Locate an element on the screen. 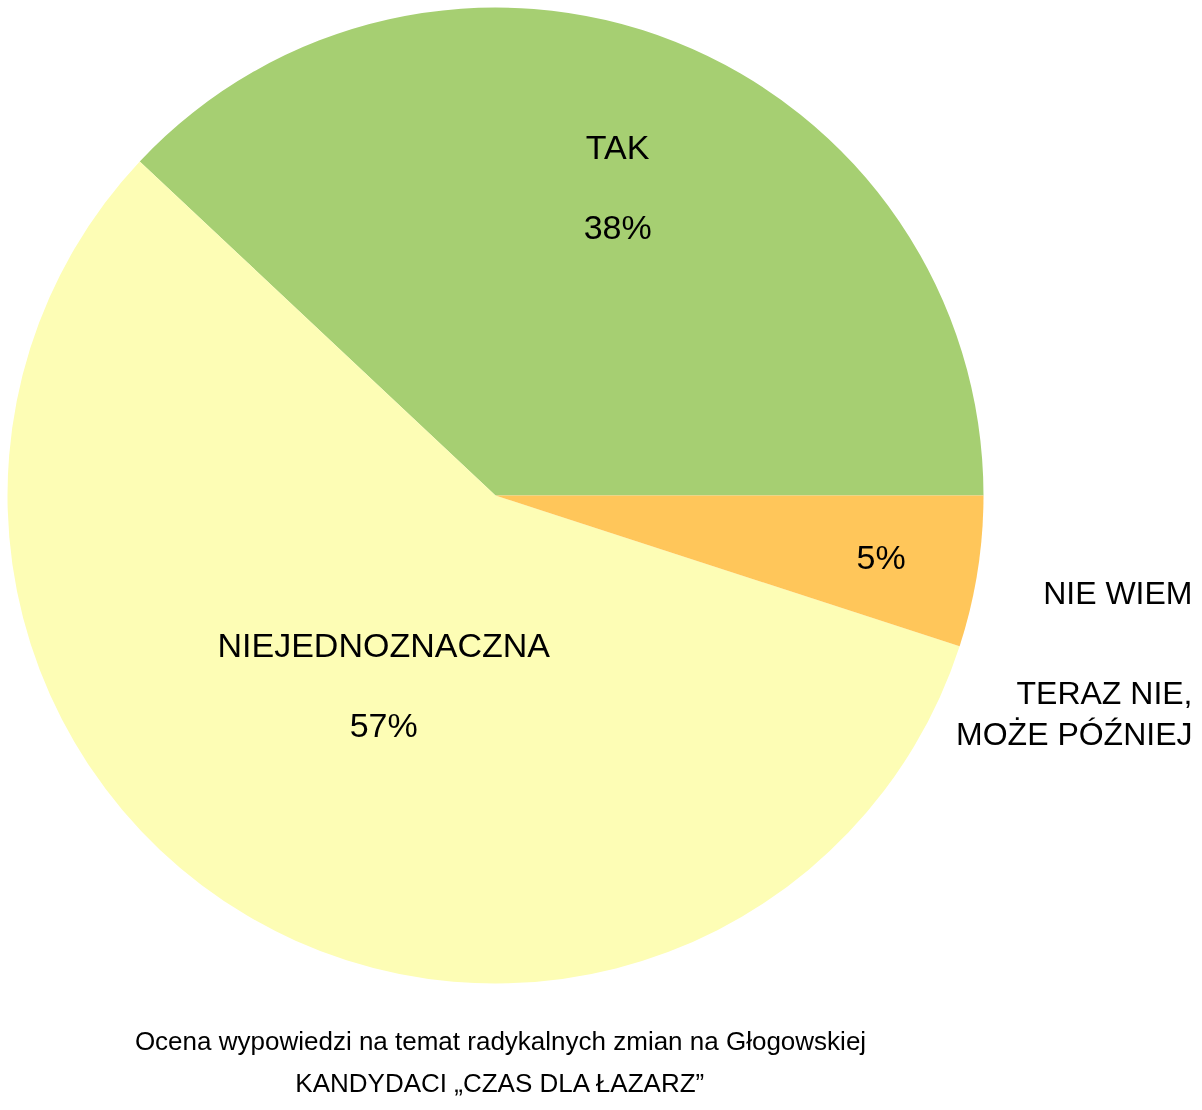  text: Ocena wypowiedzi na temat radykalnych zmian na Głogowskiej is located at coordinates (500, 1040).